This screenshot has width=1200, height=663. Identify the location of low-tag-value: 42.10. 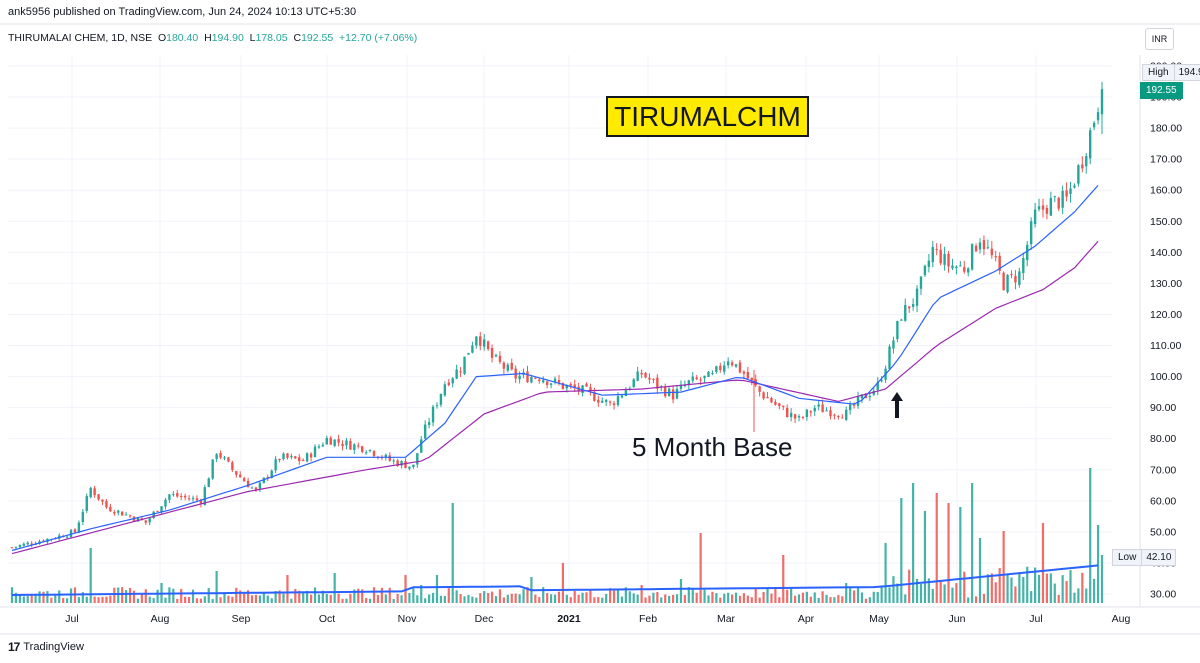
(1159, 557).